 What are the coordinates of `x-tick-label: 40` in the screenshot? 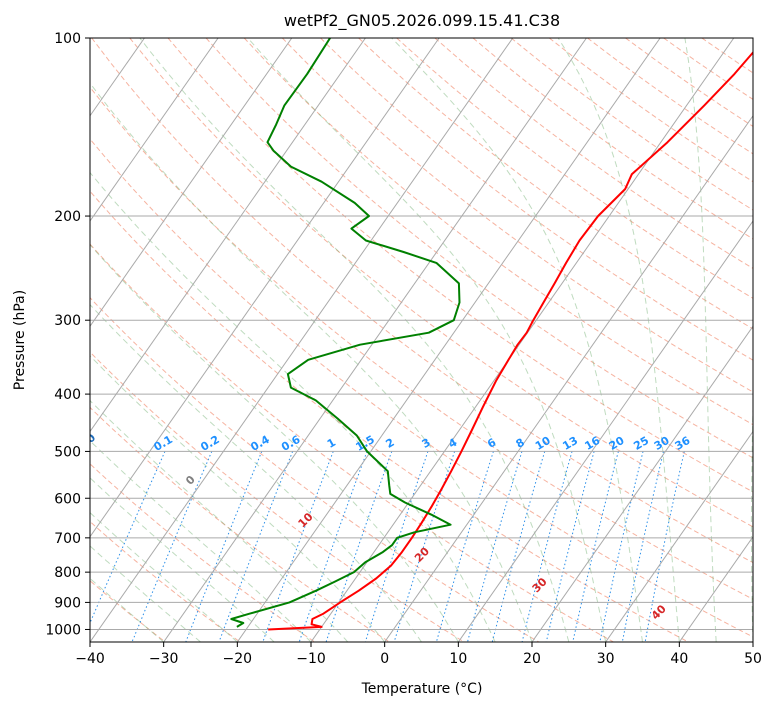 It's located at (679, 659).